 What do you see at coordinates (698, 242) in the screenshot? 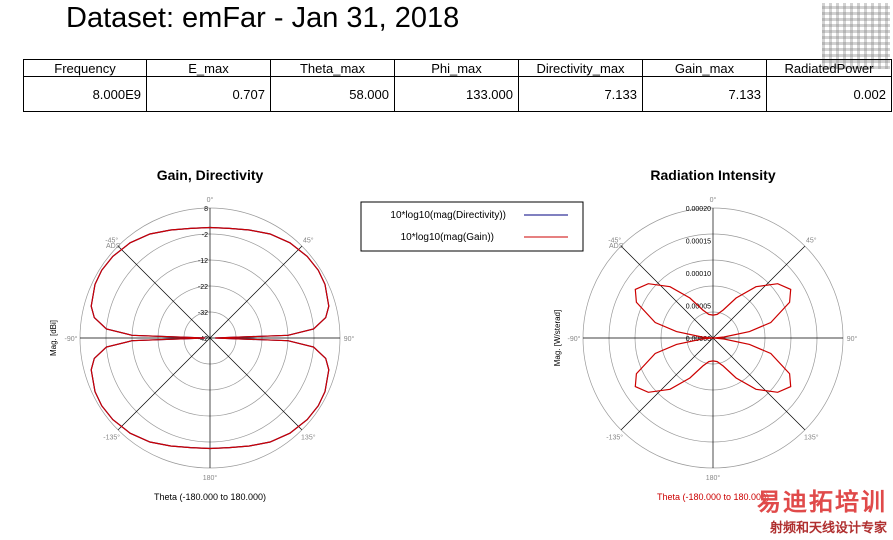
I see `chart2-radial-tick: 0.00015` at bounding box center [698, 242].